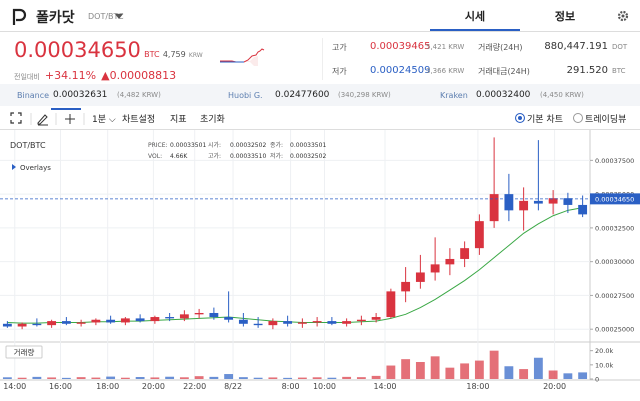 This screenshot has height=401, width=640. What do you see at coordinates (60, 386) in the screenshot?
I see `x-tick-label: 16:00` at bounding box center [60, 386].